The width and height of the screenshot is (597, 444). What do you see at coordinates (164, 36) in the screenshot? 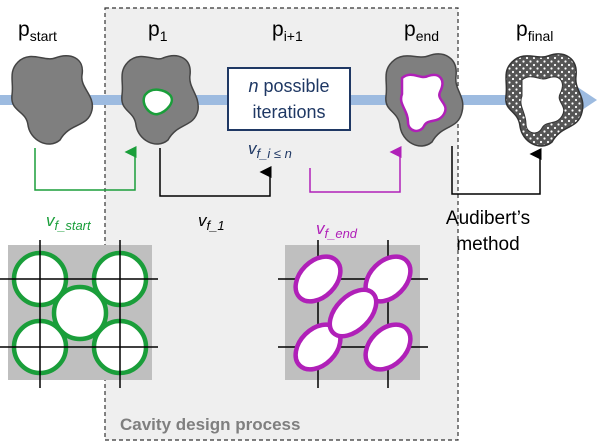
I see `stage-sub: 1` at bounding box center [164, 36].